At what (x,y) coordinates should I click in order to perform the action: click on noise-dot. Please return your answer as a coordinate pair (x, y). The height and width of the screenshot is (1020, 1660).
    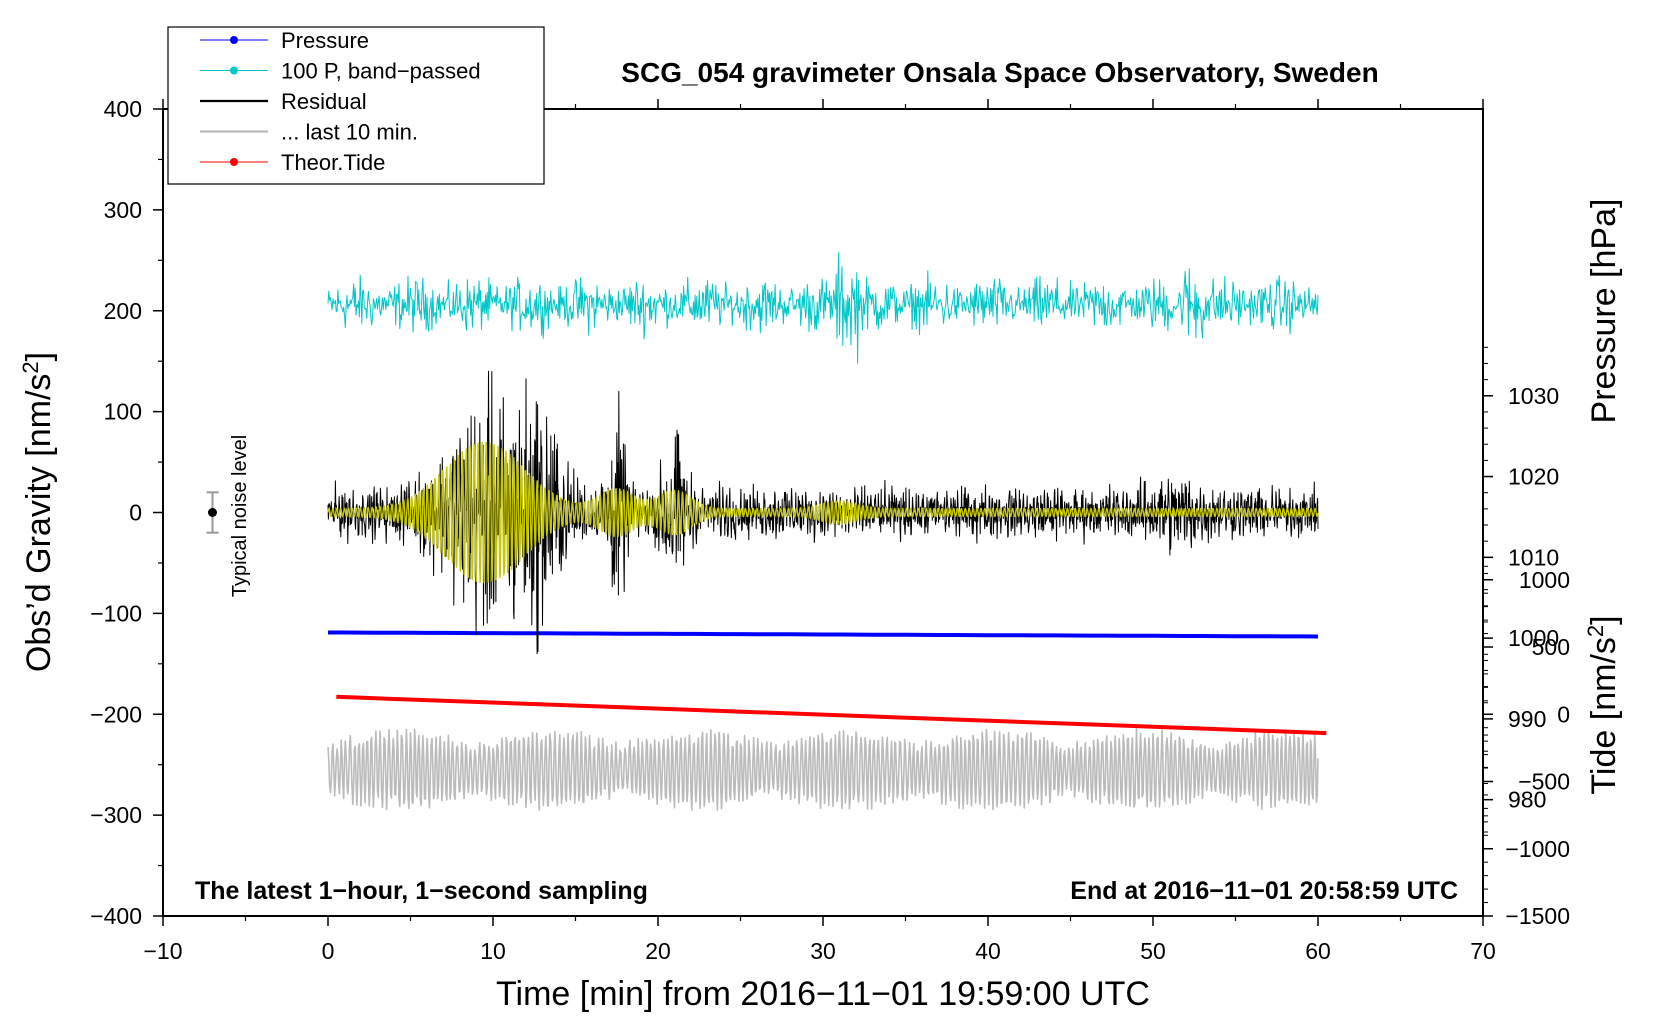
    Looking at the image, I should click on (212, 512).